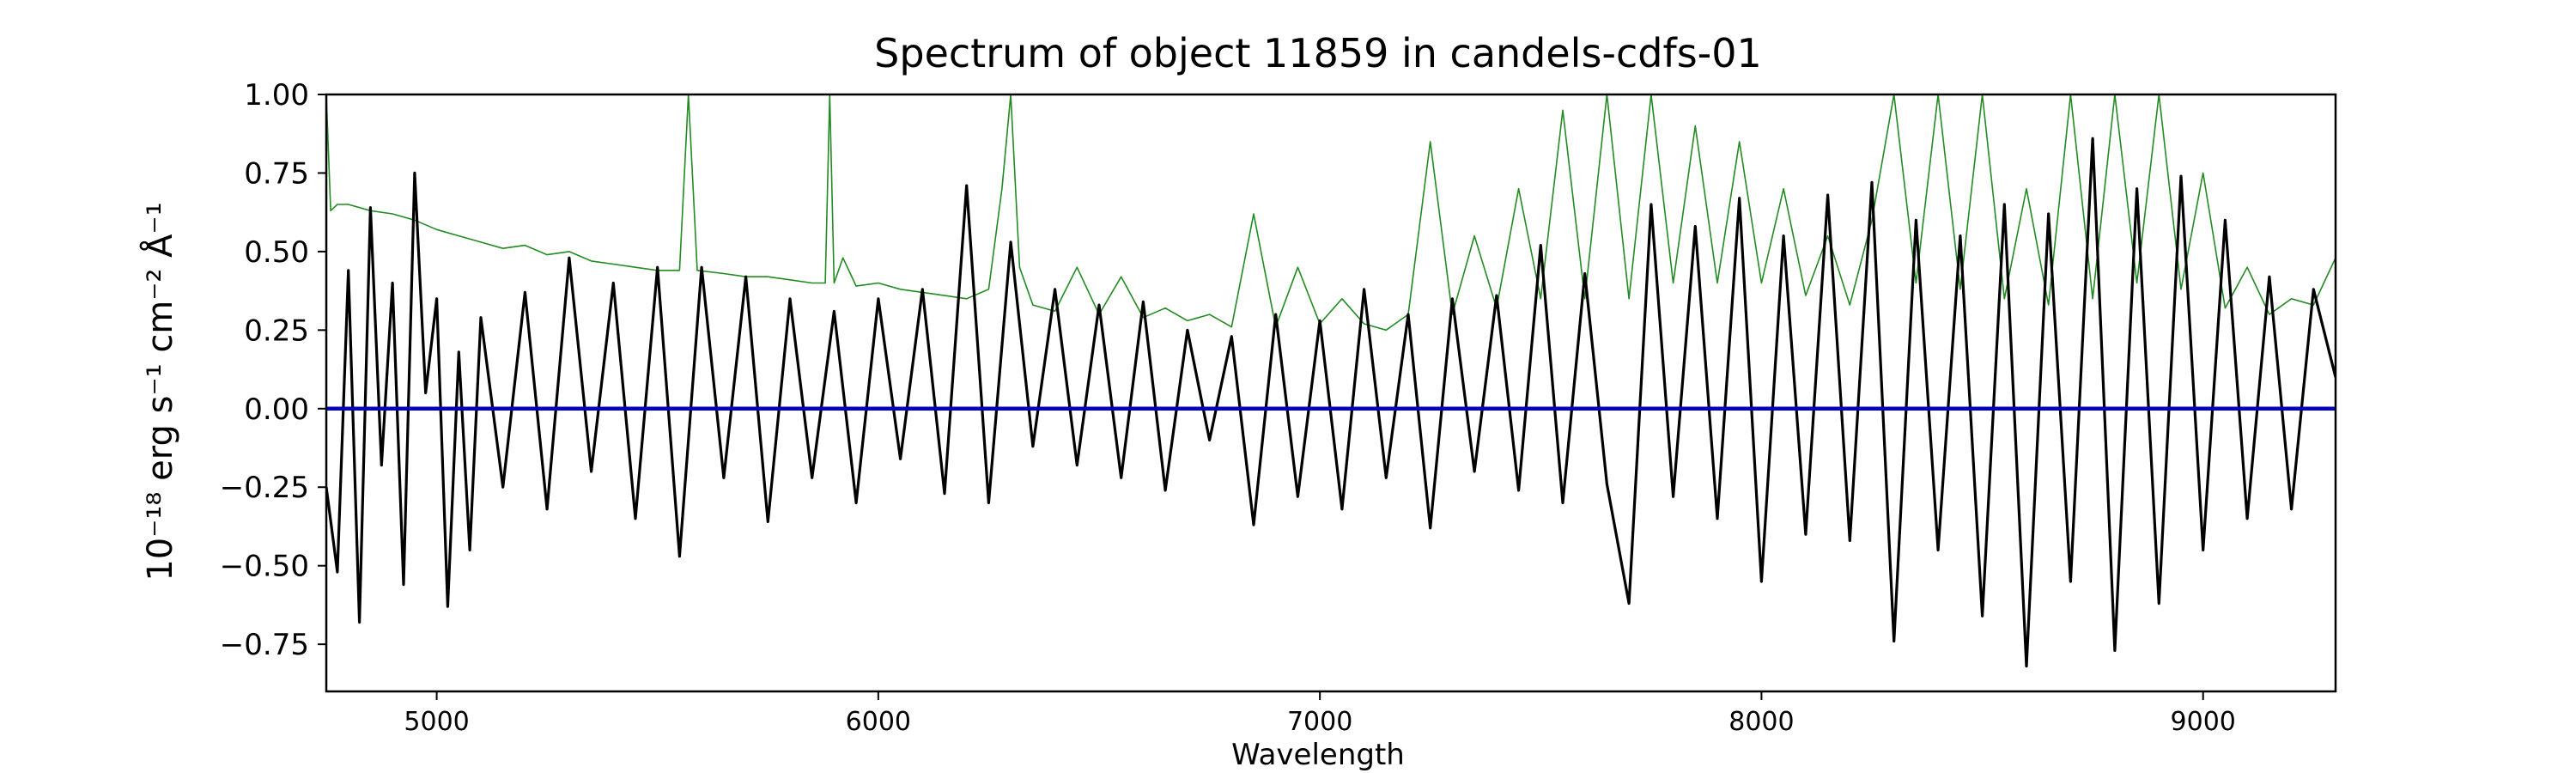 This screenshot has height=773, width=2576. I want to click on y-tick-label: −0.50, so click(264, 567).